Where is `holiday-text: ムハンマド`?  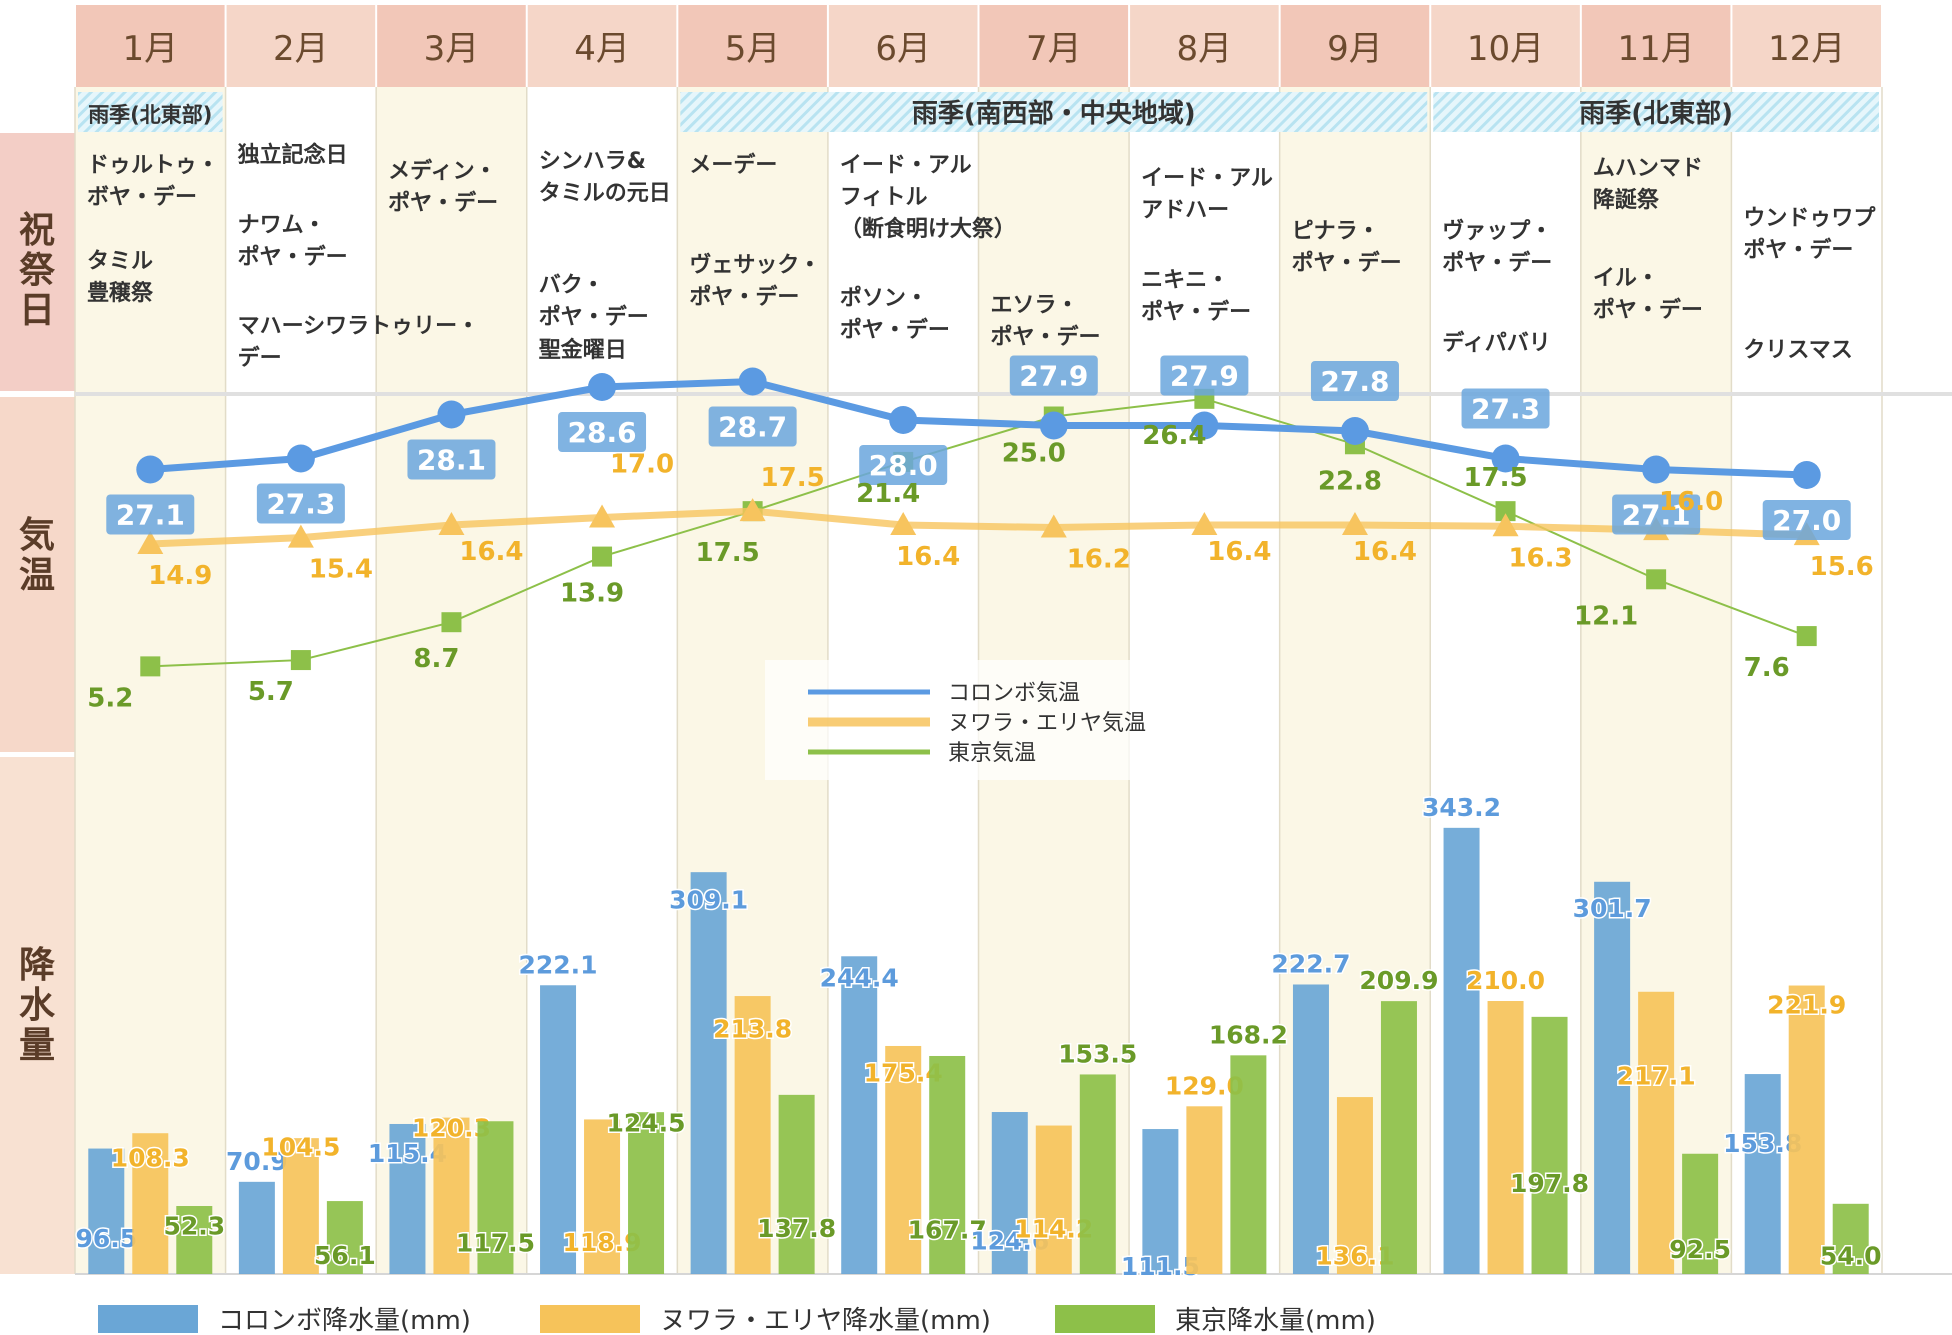 holiday-text: ムハンマド is located at coordinates (1648, 168).